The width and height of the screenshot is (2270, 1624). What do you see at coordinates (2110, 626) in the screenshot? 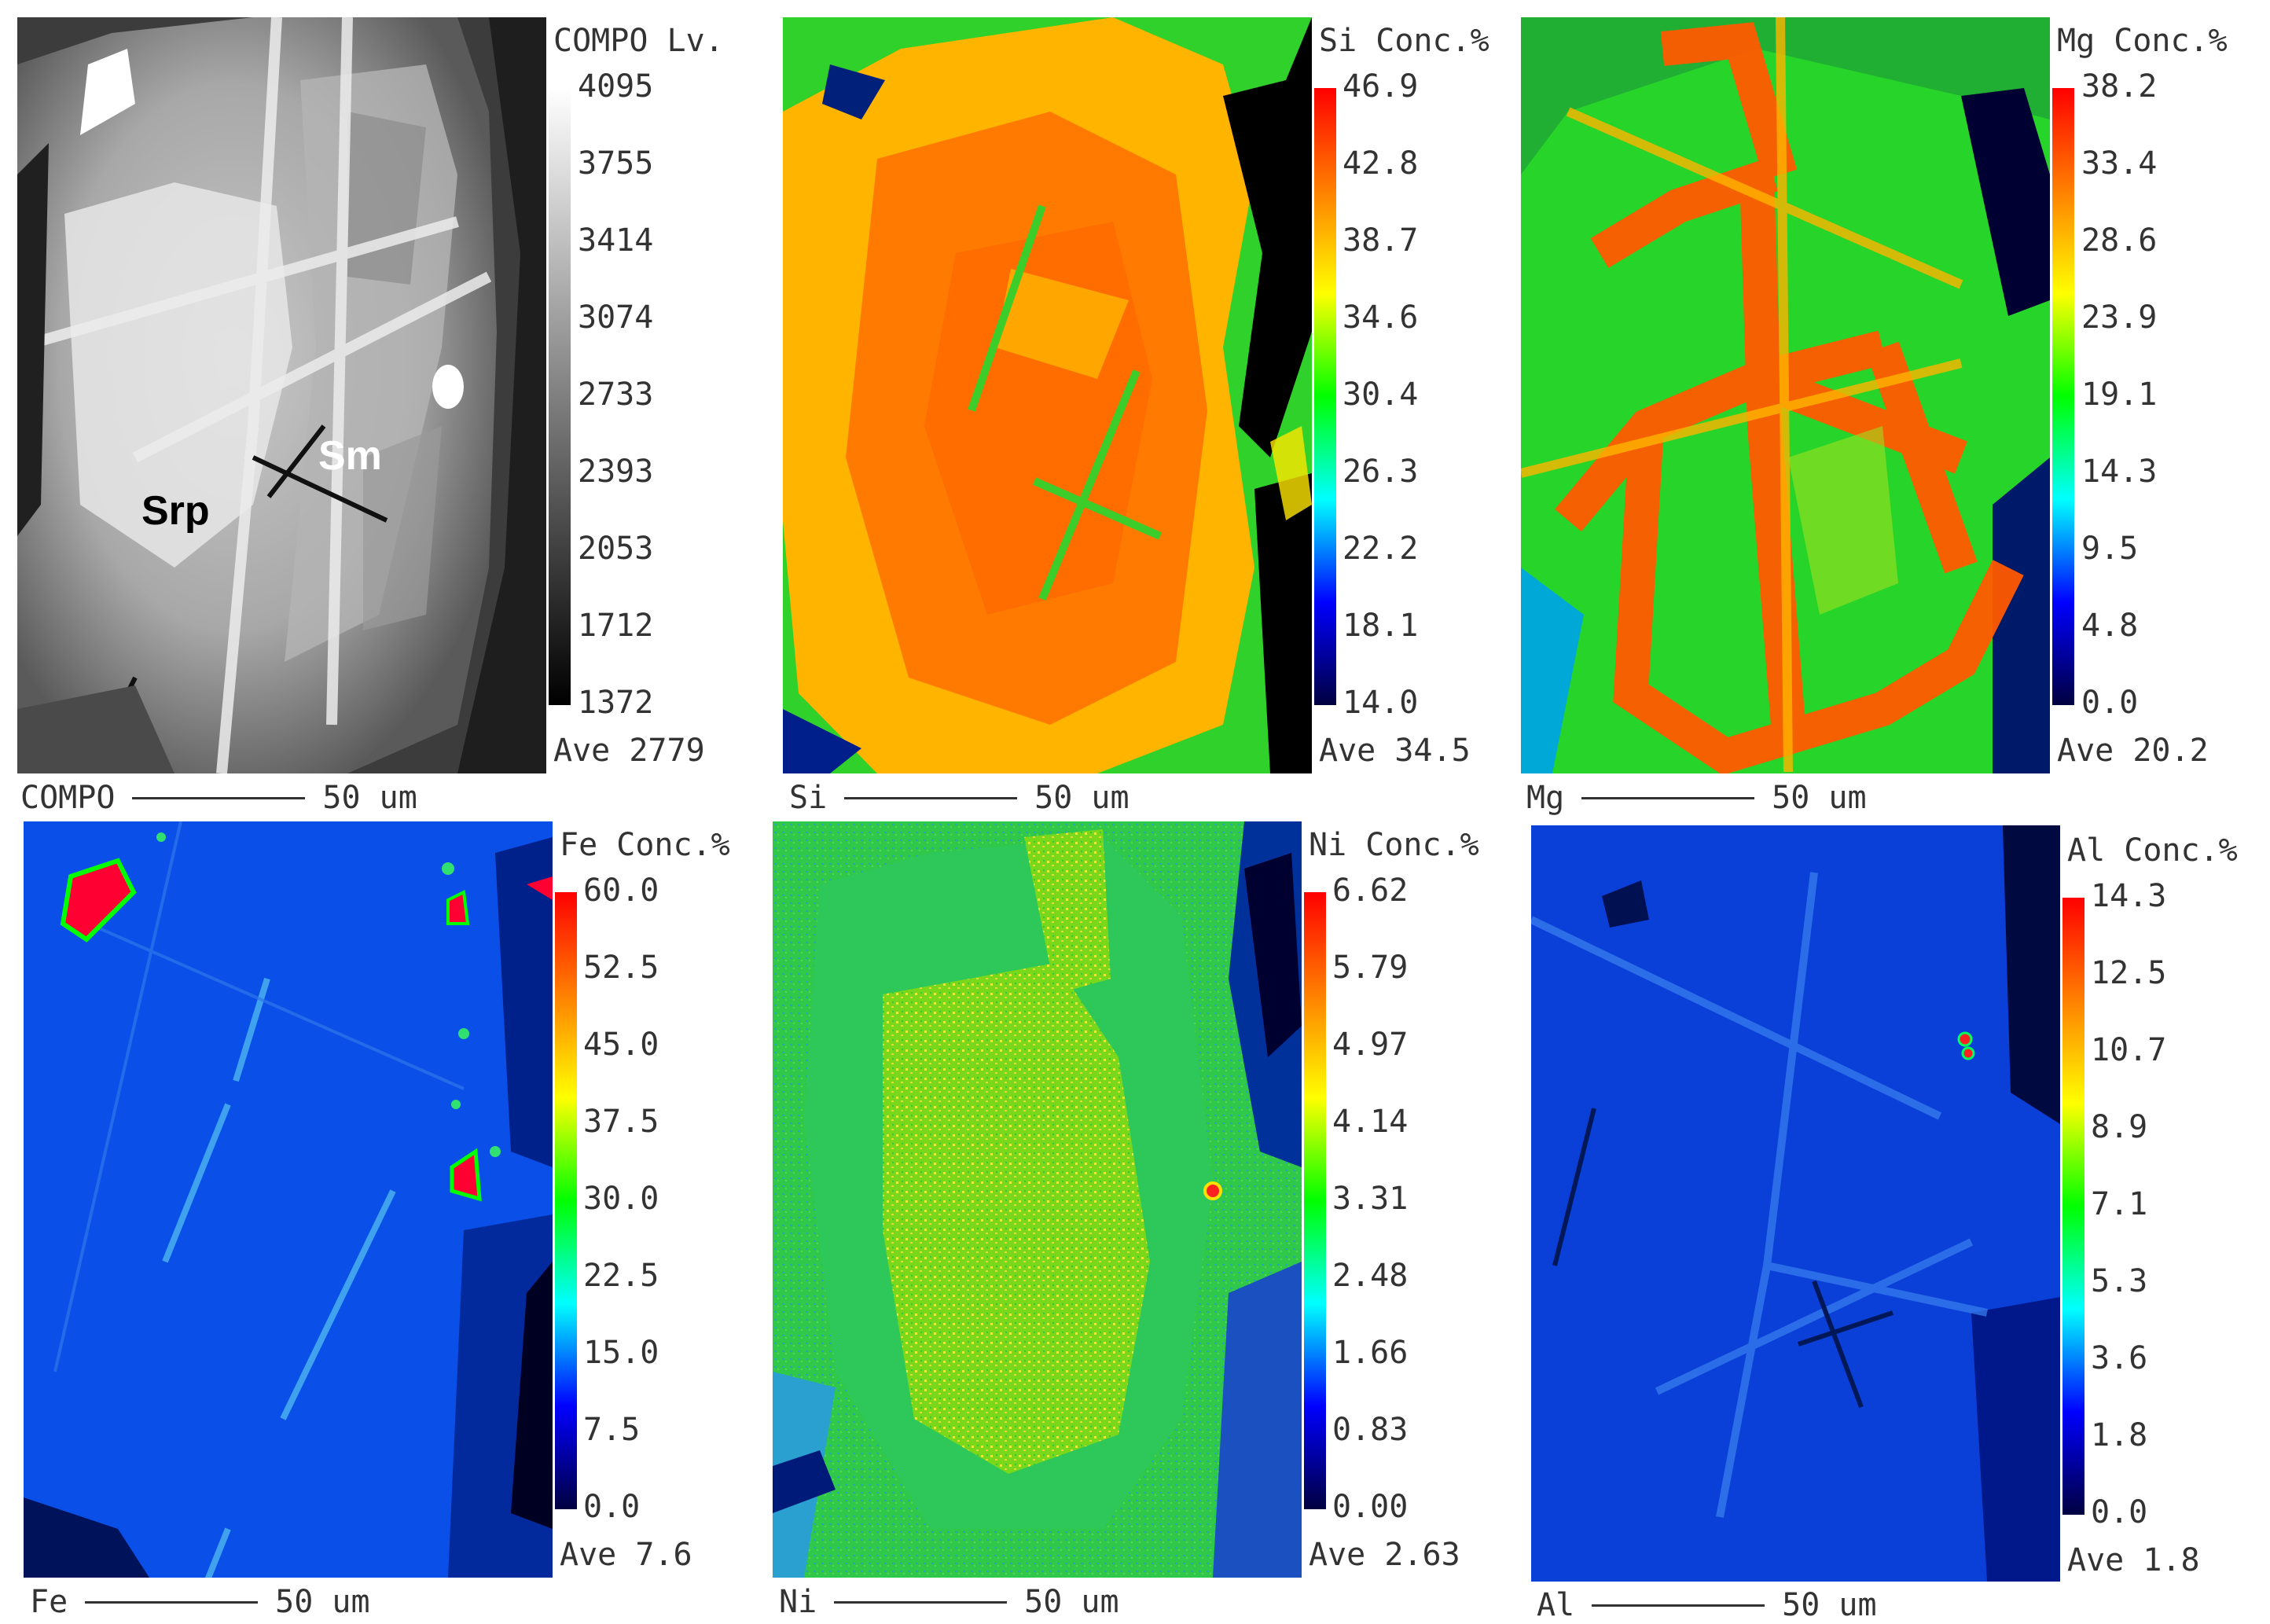
I see `mg-tick: 4.8` at bounding box center [2110, 626].